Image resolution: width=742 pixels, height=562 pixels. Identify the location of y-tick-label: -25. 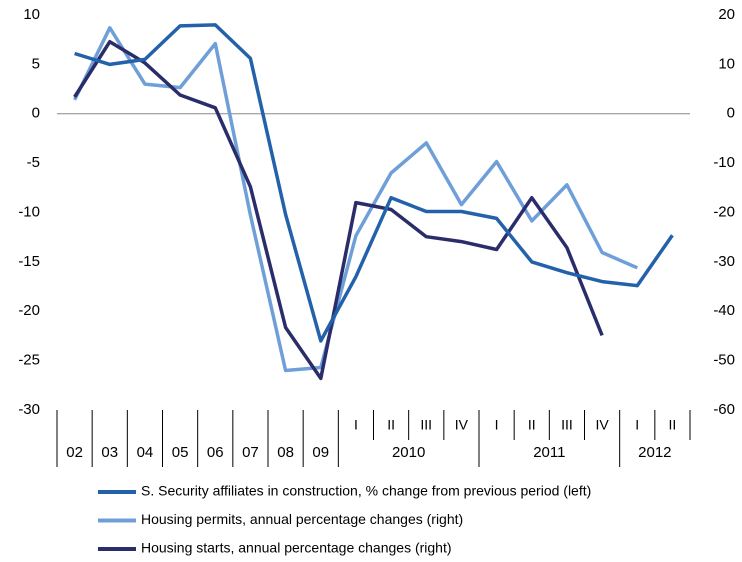
(29, 360).